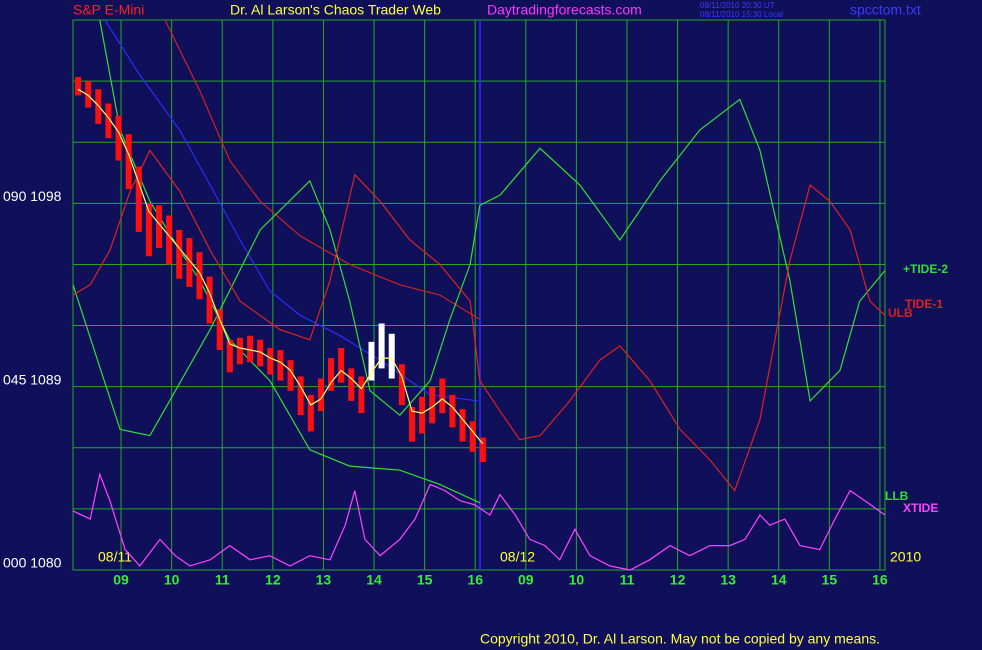 This screenshot has height=650, width=982. I want to click on legend-label: XTIDE, so click(920, 508).